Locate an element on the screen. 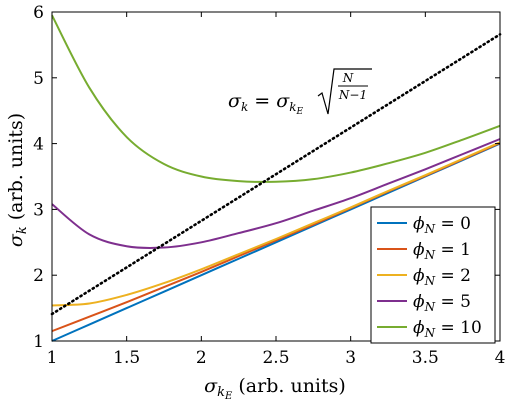 Image resolution: width=510 pixels, height=403 pixels. x-axis-label: σkE (arb. units) is located at coordinates (275, 388).